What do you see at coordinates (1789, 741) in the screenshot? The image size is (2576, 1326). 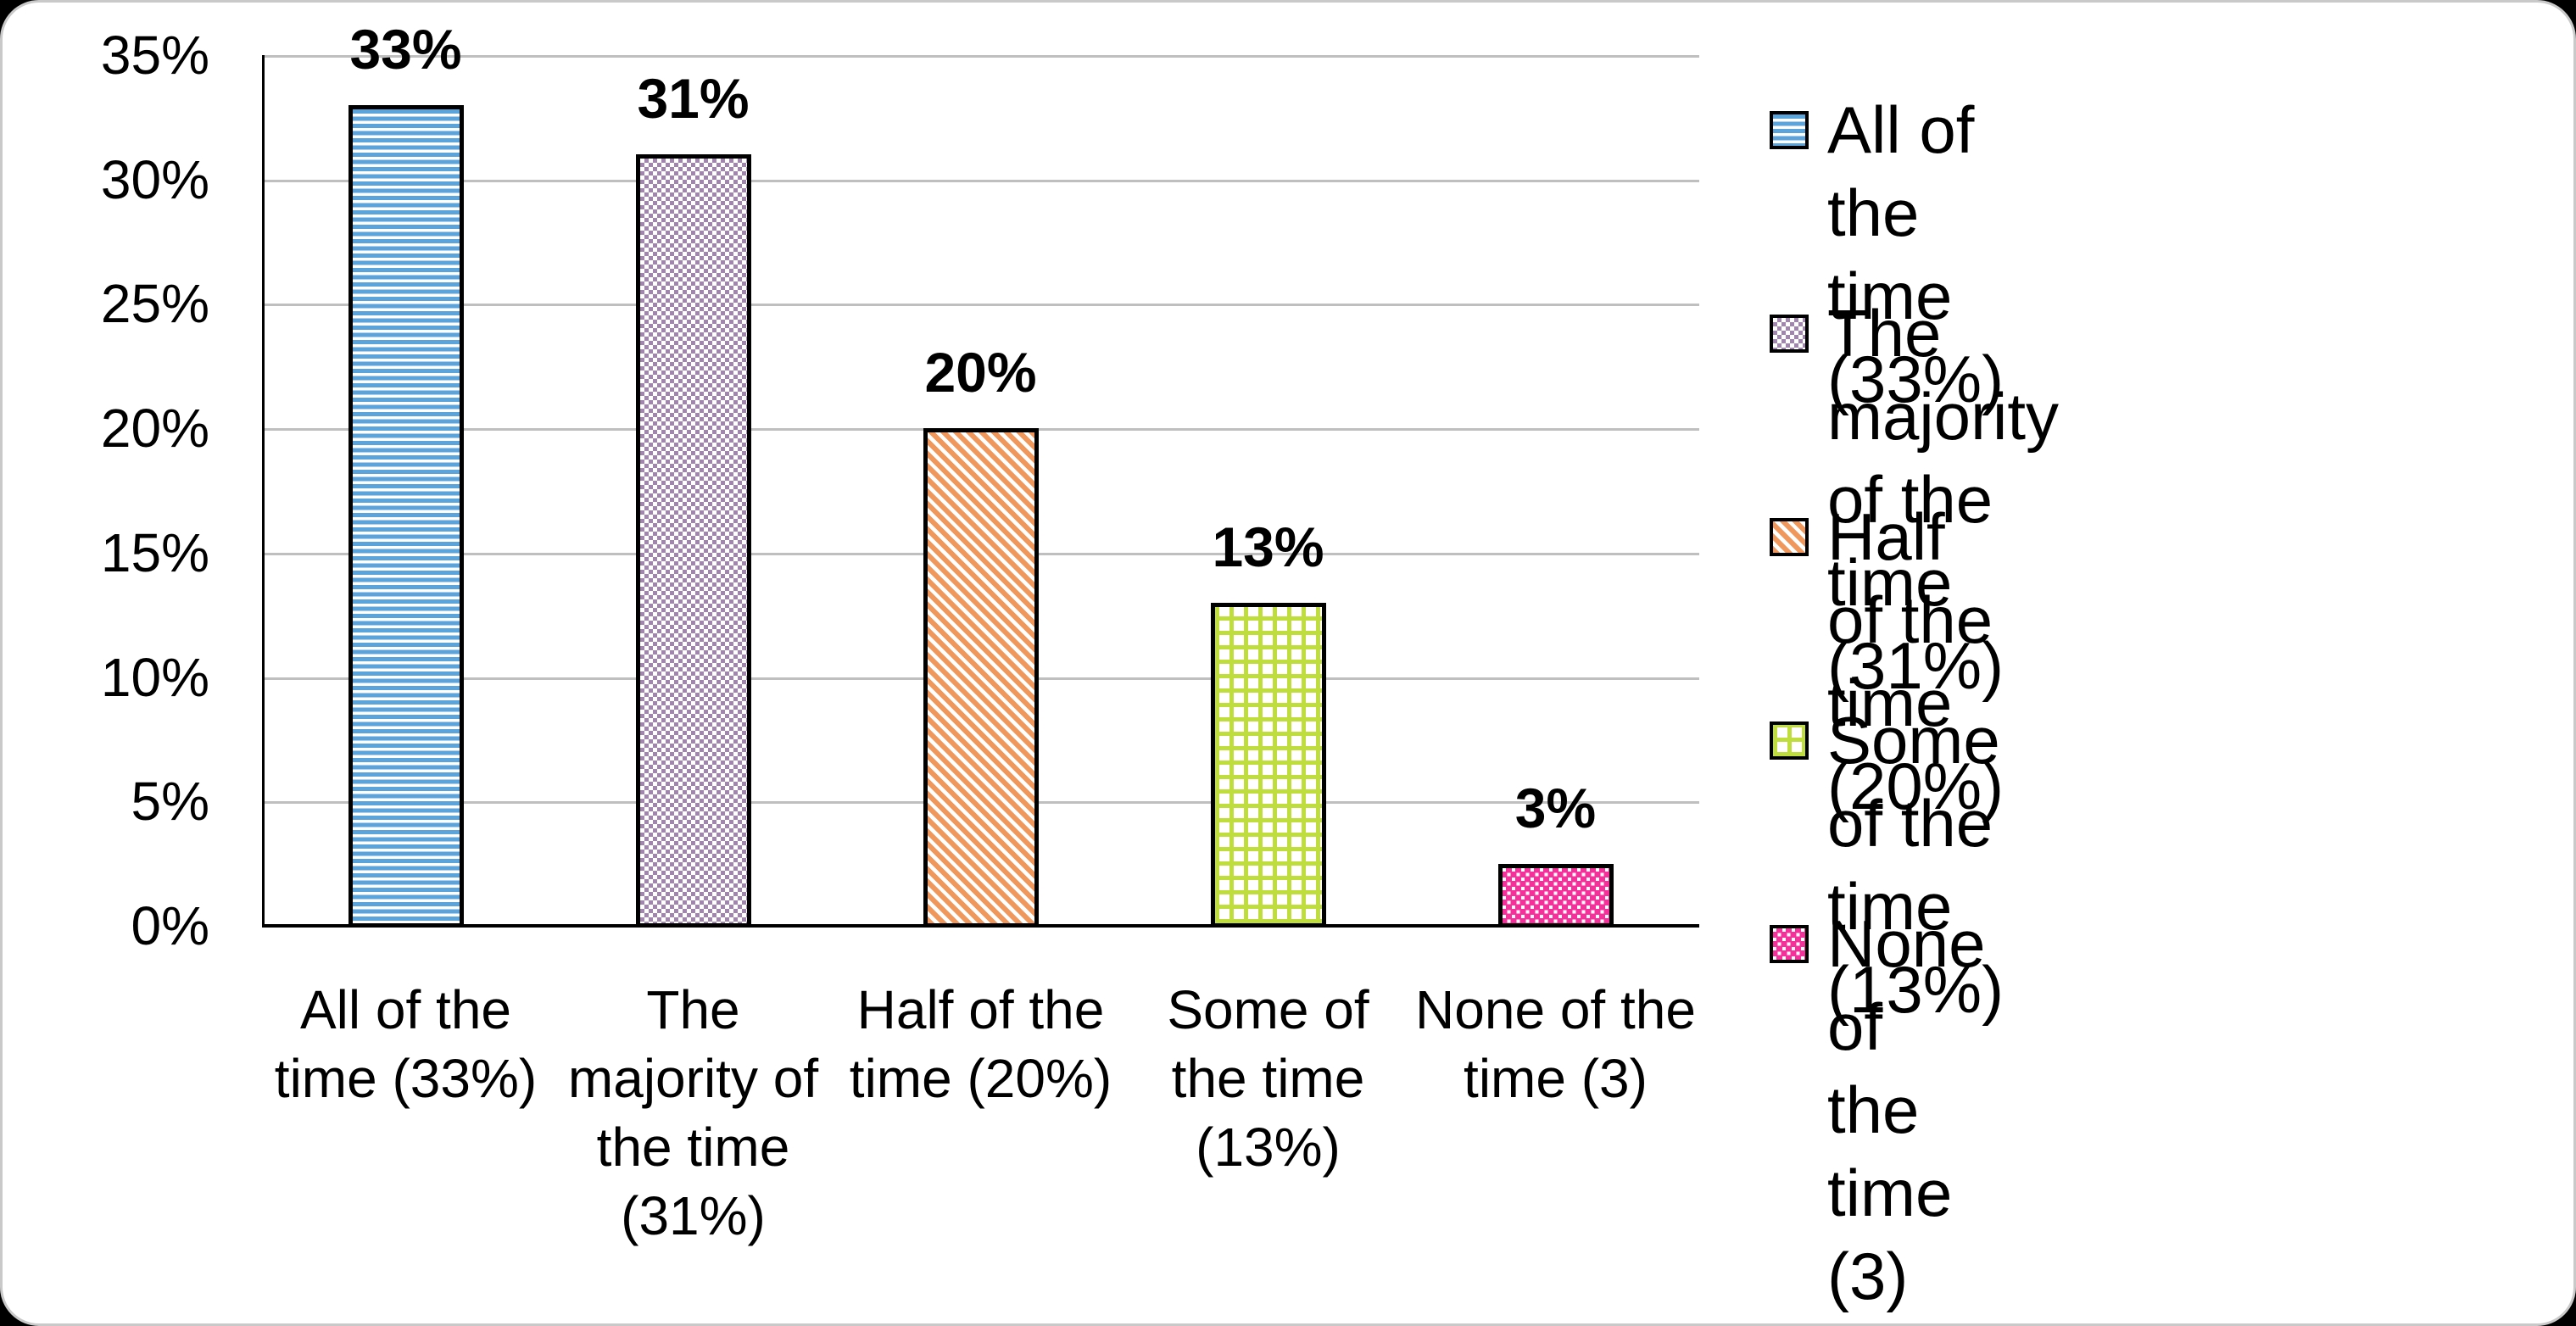 I see `legend-swatch-grid` at bounding box center [1789, 741].